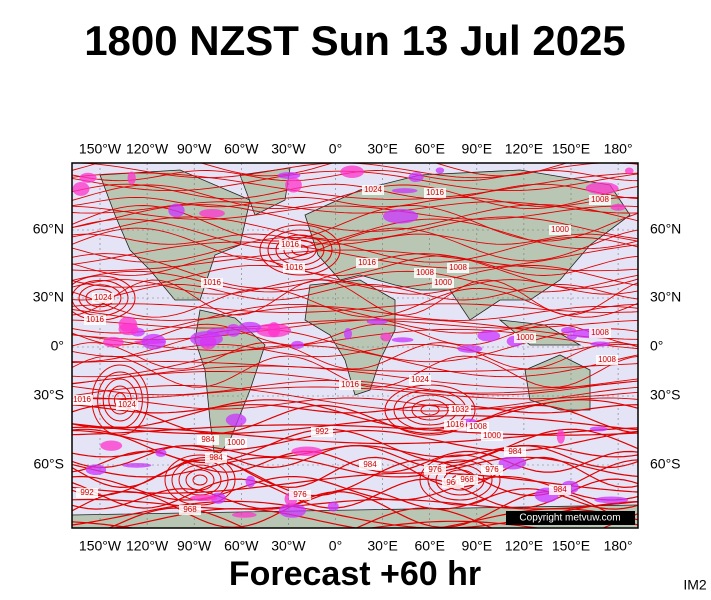  What do you see at coordinates (100, 149) in the screenshot?
I see `lon-label-top: 150°W` at bounding box center [100, 149].